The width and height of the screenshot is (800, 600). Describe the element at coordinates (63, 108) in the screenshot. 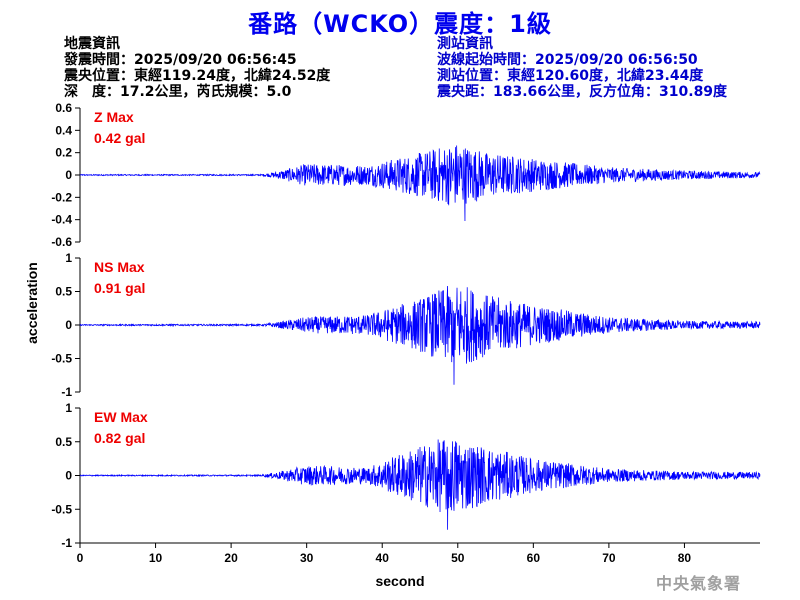

I see `y-tick-label: 0.6` at that location.